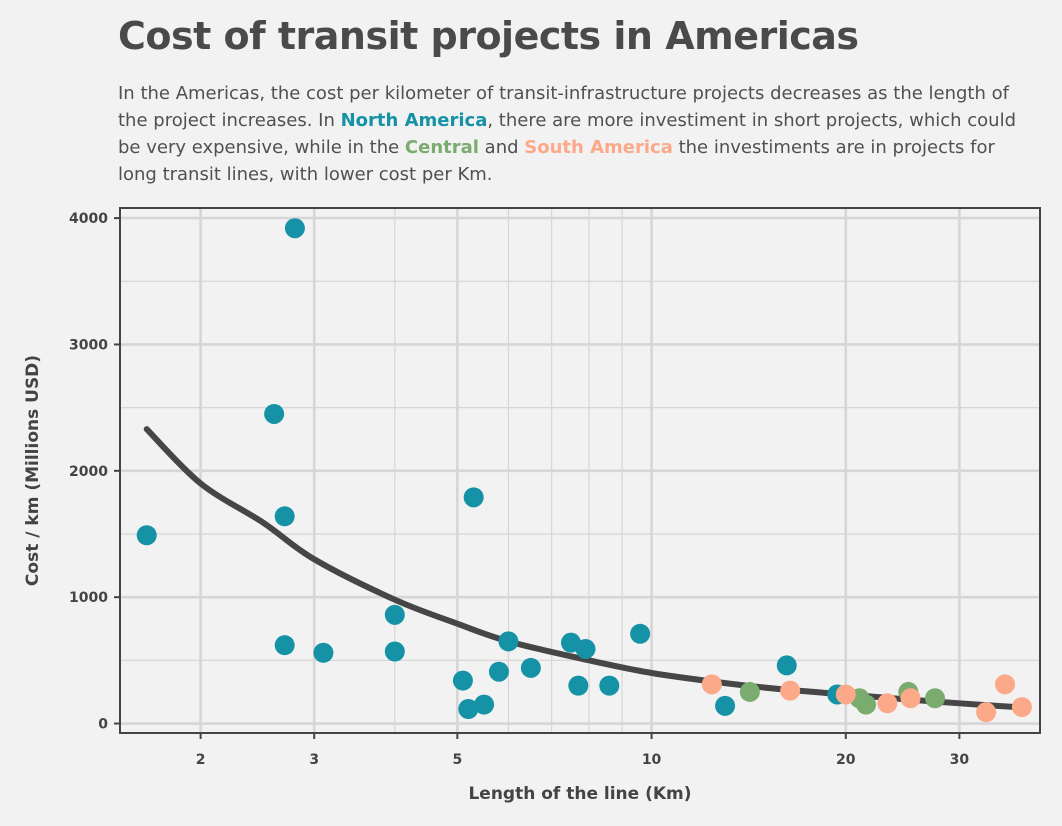  Describe the element at coordinates (441, 147) in the screenshot. I see `central-highlight: Central` at that location.